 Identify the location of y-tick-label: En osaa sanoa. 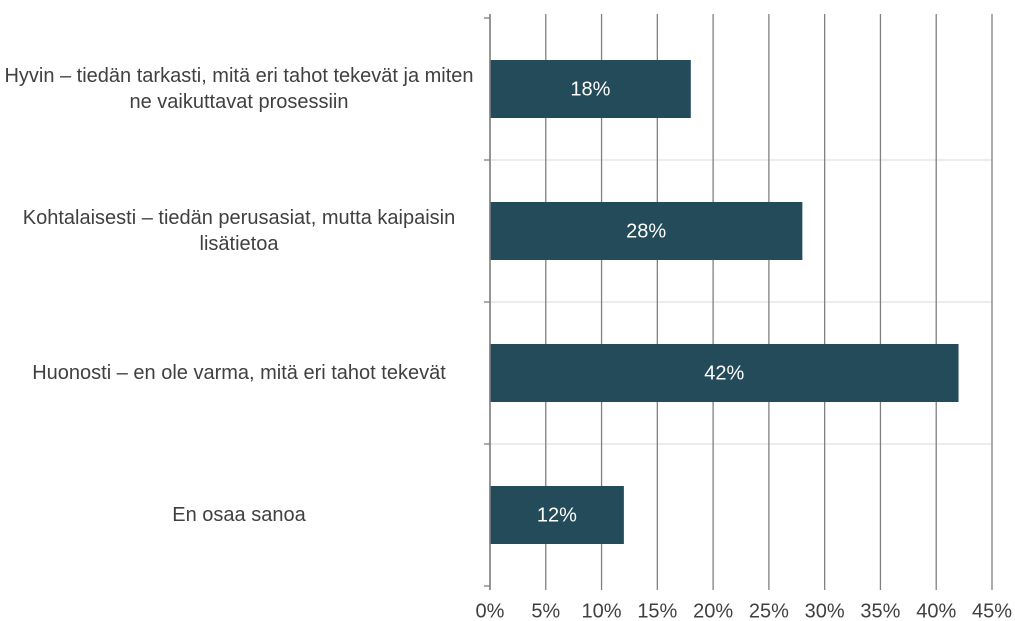
(239, 515).